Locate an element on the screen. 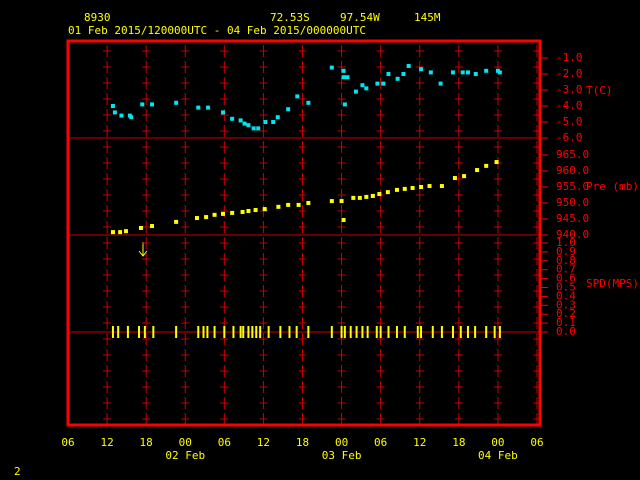  date-label: 04 Feb is located at coordinates (498, 455).